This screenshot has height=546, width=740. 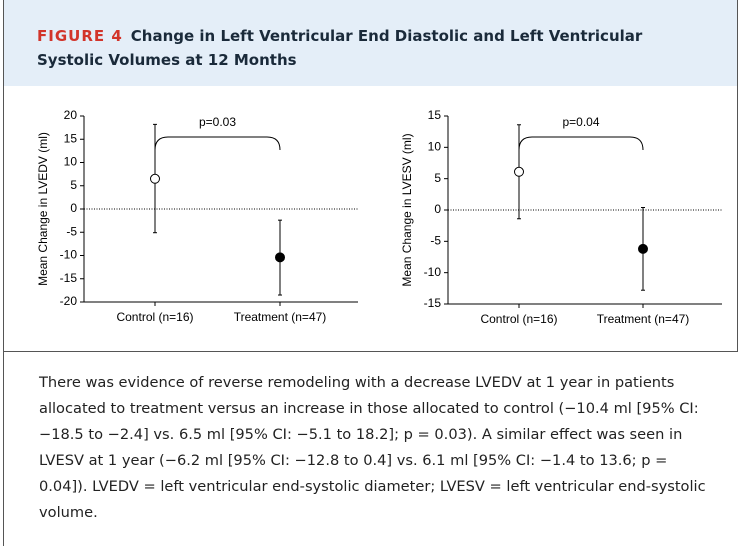 I want to click on figure-label: FIGURE 4, so click(x=80, y=36).